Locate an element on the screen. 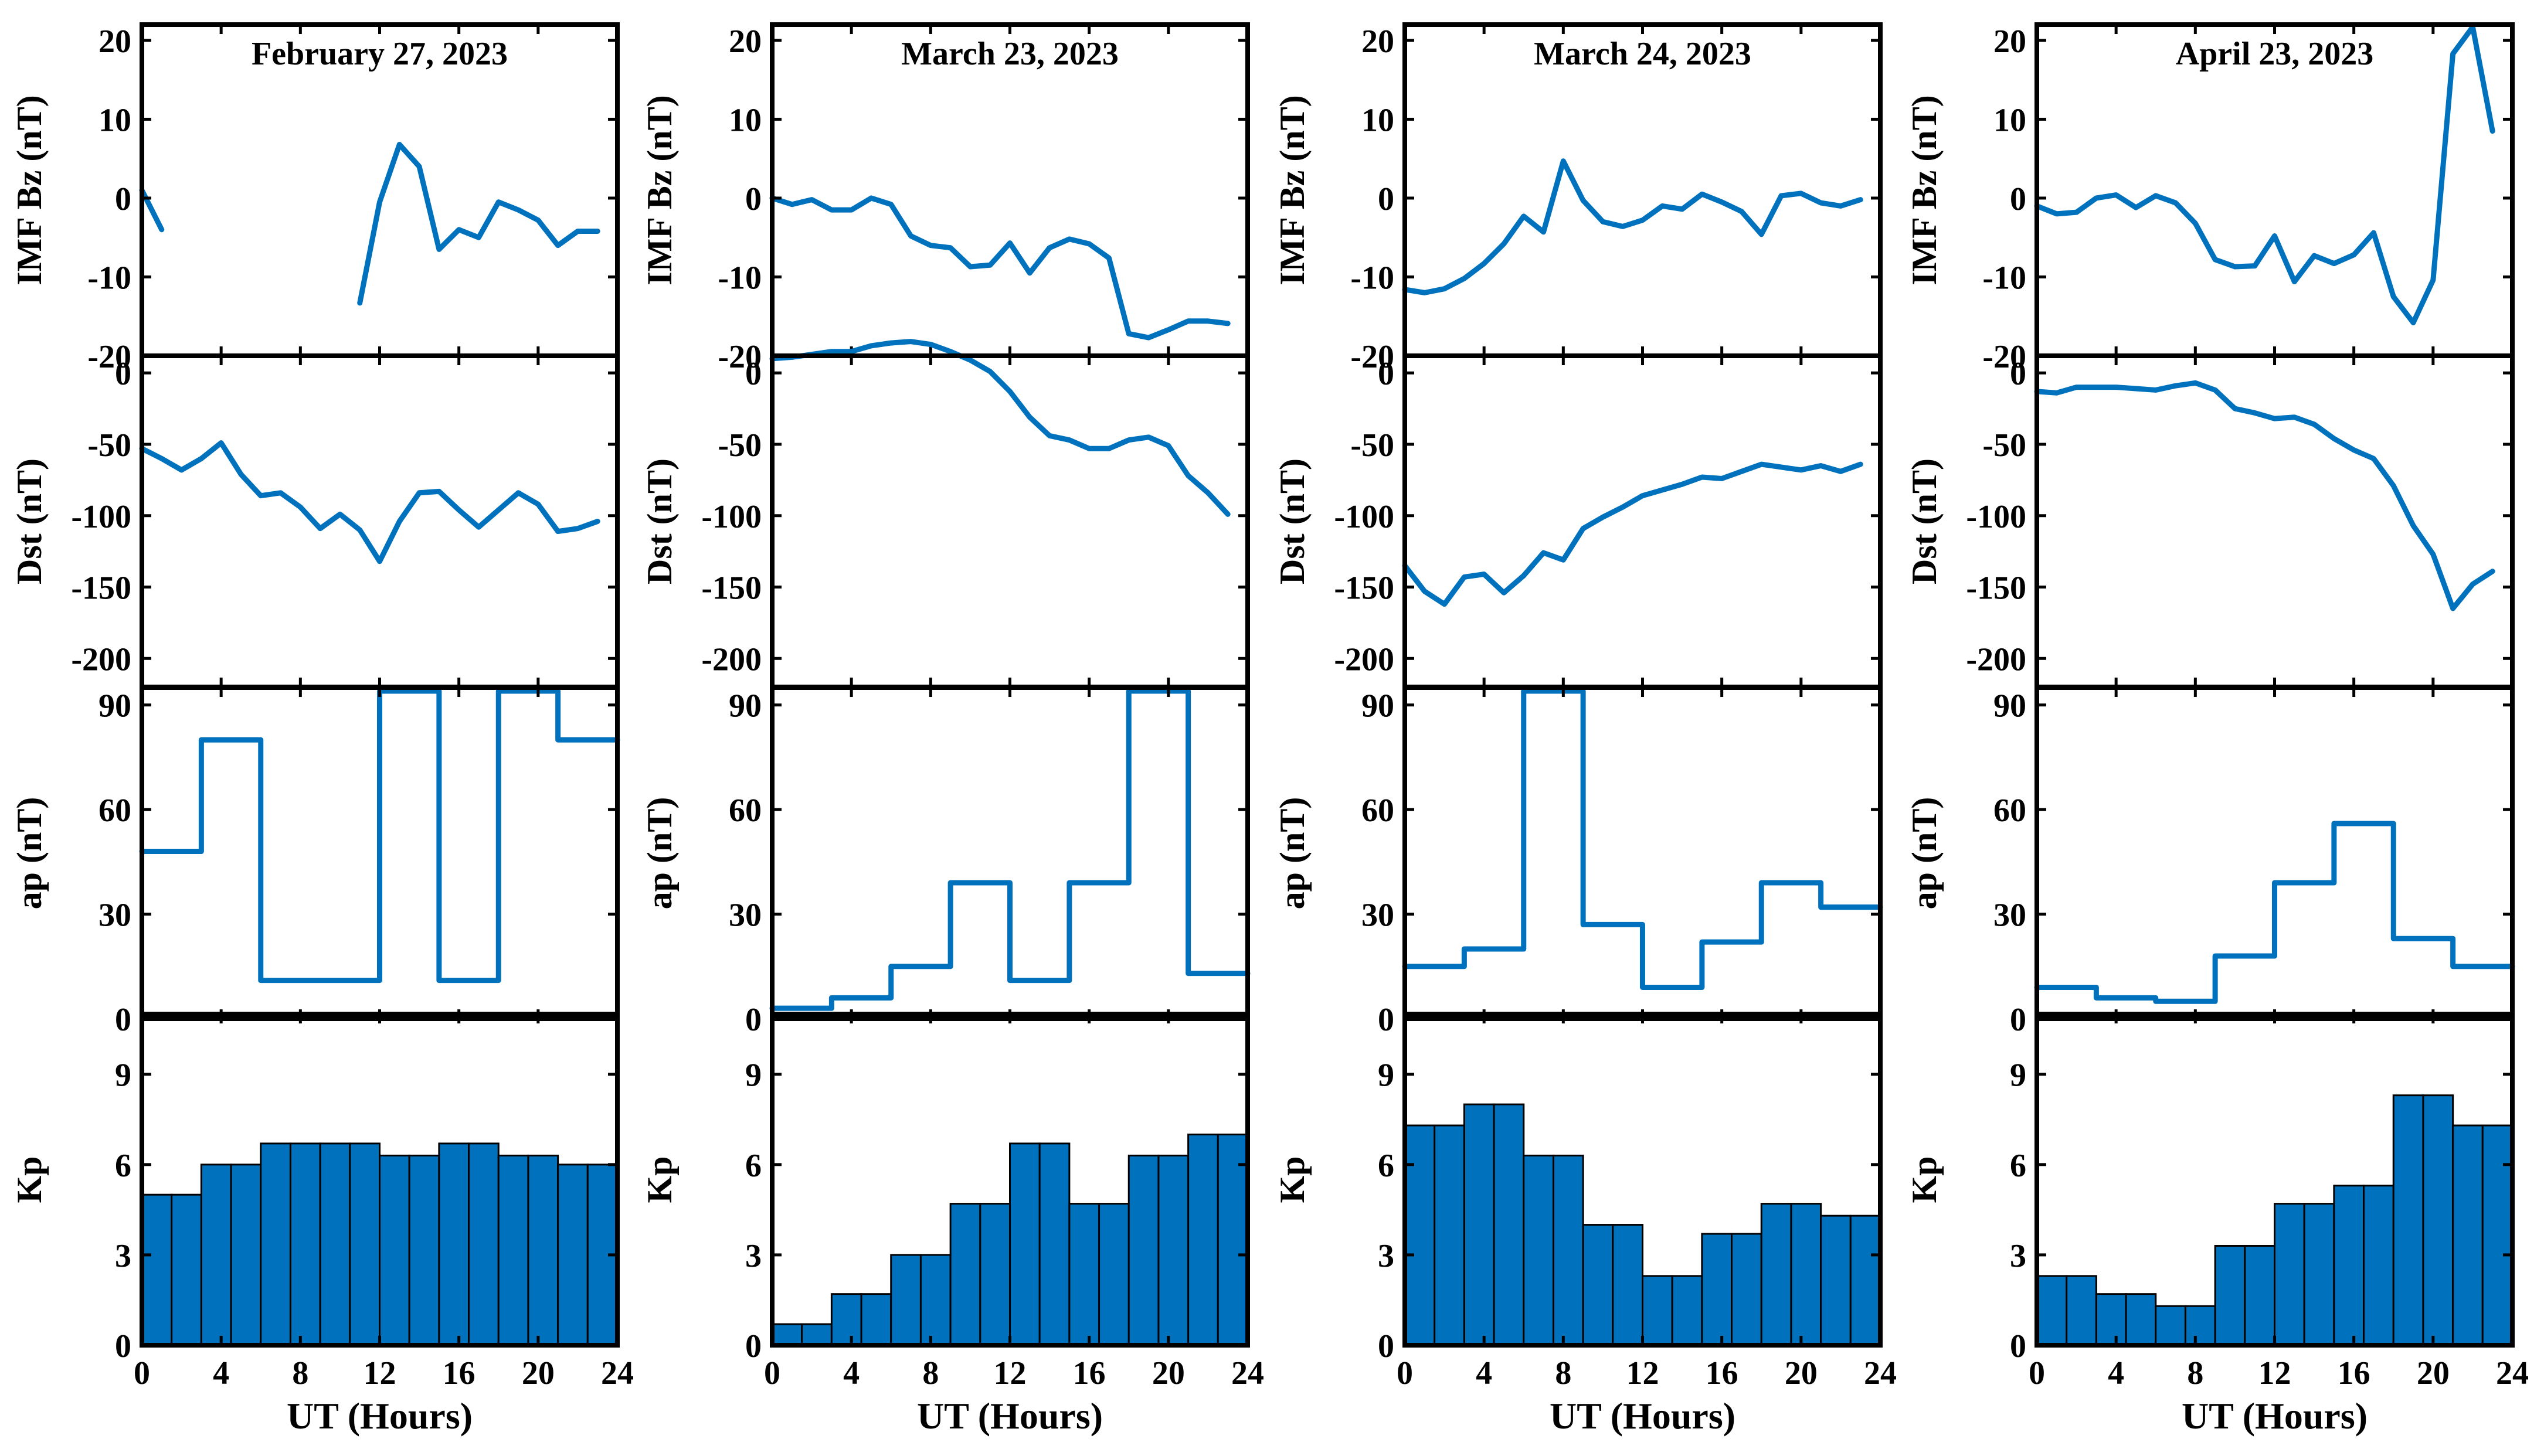  chart3-bz-ytick-label: 20 is located at coordinates (2009, 41).